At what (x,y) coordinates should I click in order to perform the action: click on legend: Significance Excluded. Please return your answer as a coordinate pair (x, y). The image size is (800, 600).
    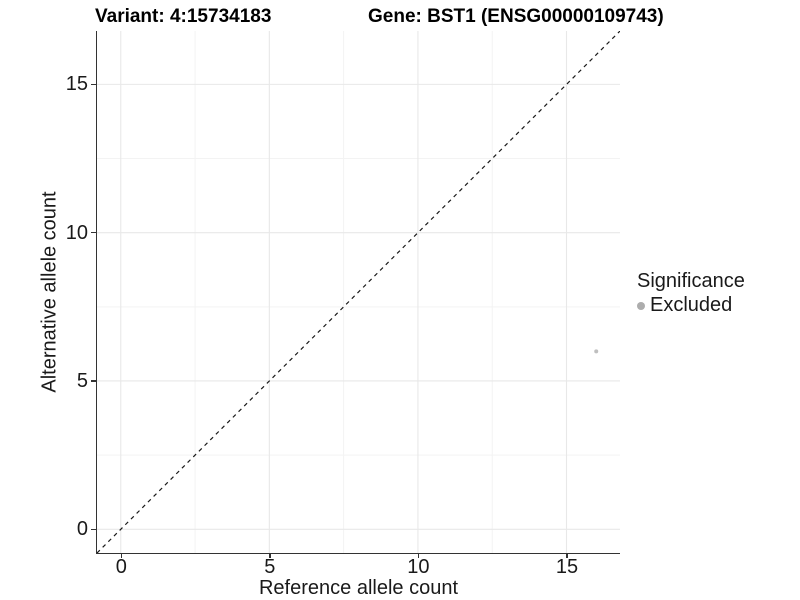
    Looking at the image, I should click on (688, 293).